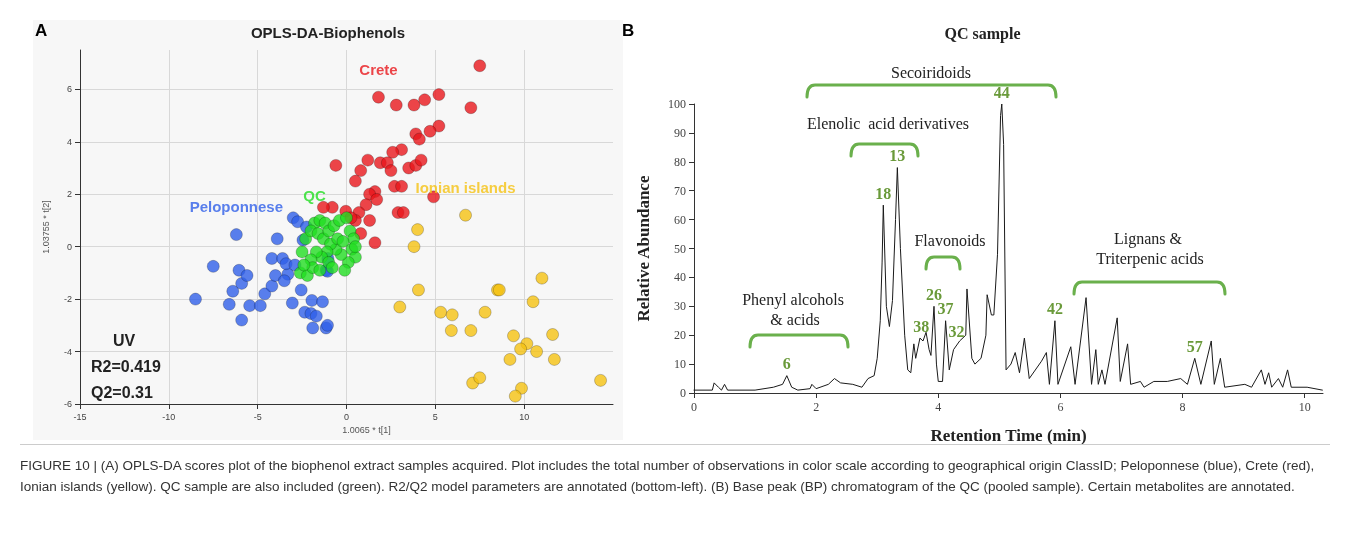 The height and width of the screenshot is (556, 1358). Describe the element at coordinates (314, 195) in the screenshot. I see `series-label: QC` at that location.